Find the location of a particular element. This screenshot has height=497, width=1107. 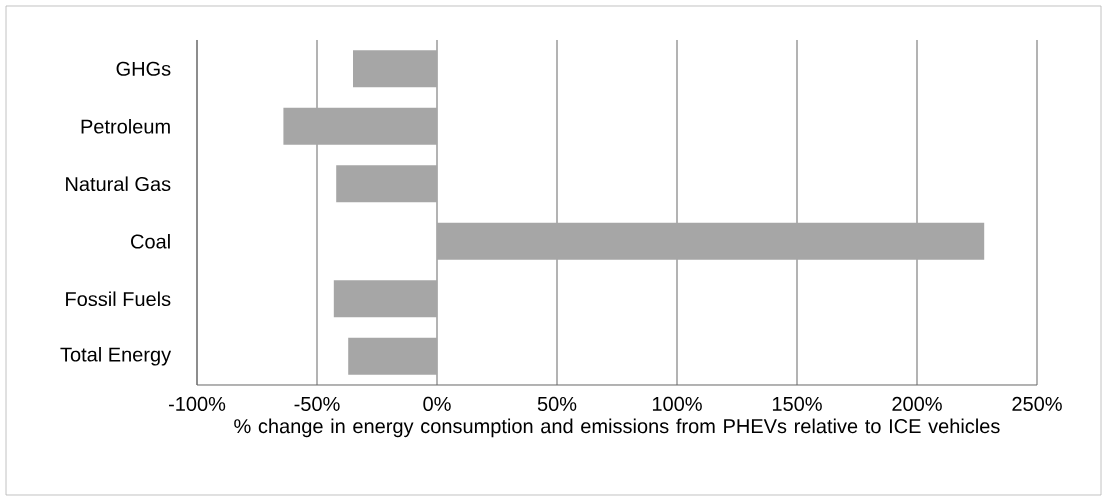

y-tick-label: Petroleum is located at coordinates (125, 126).